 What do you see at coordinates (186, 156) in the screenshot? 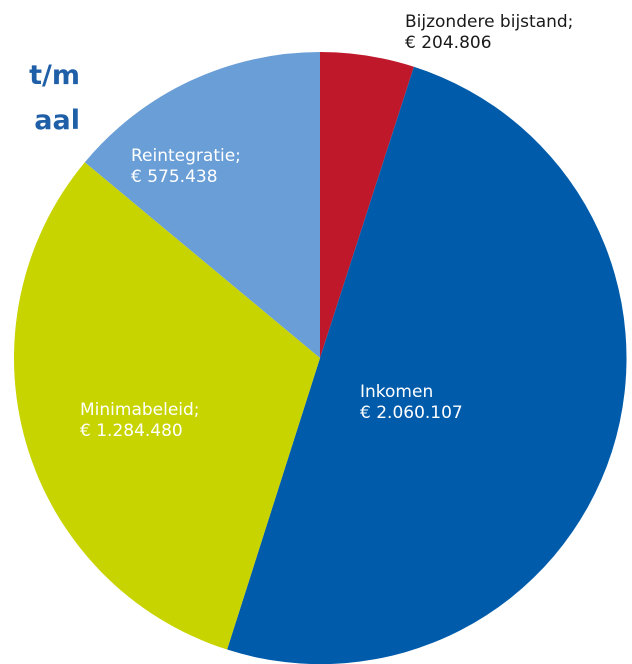
I see `slice-label-name: Reintegratie;` at bounding box center [186, 156].